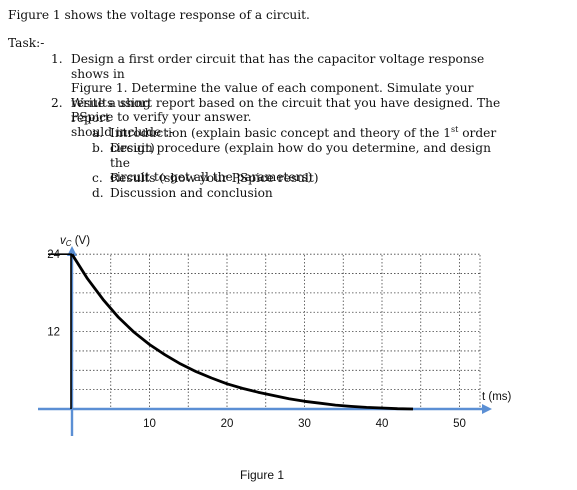 The width and height of the screenshot is (577, 490). I want to click on subitem-letter: a., so click(98, 133).